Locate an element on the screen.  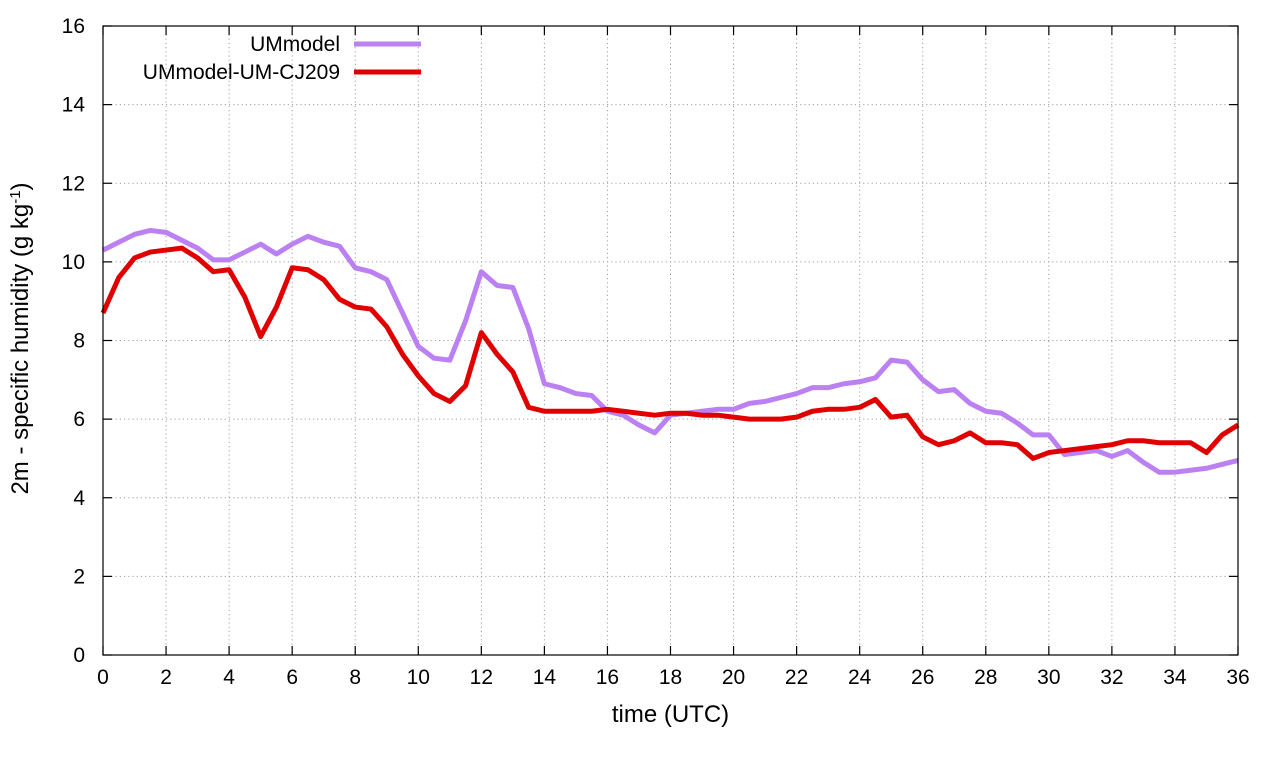
y-tick-label: 6 is located at coordinates (79, 419).